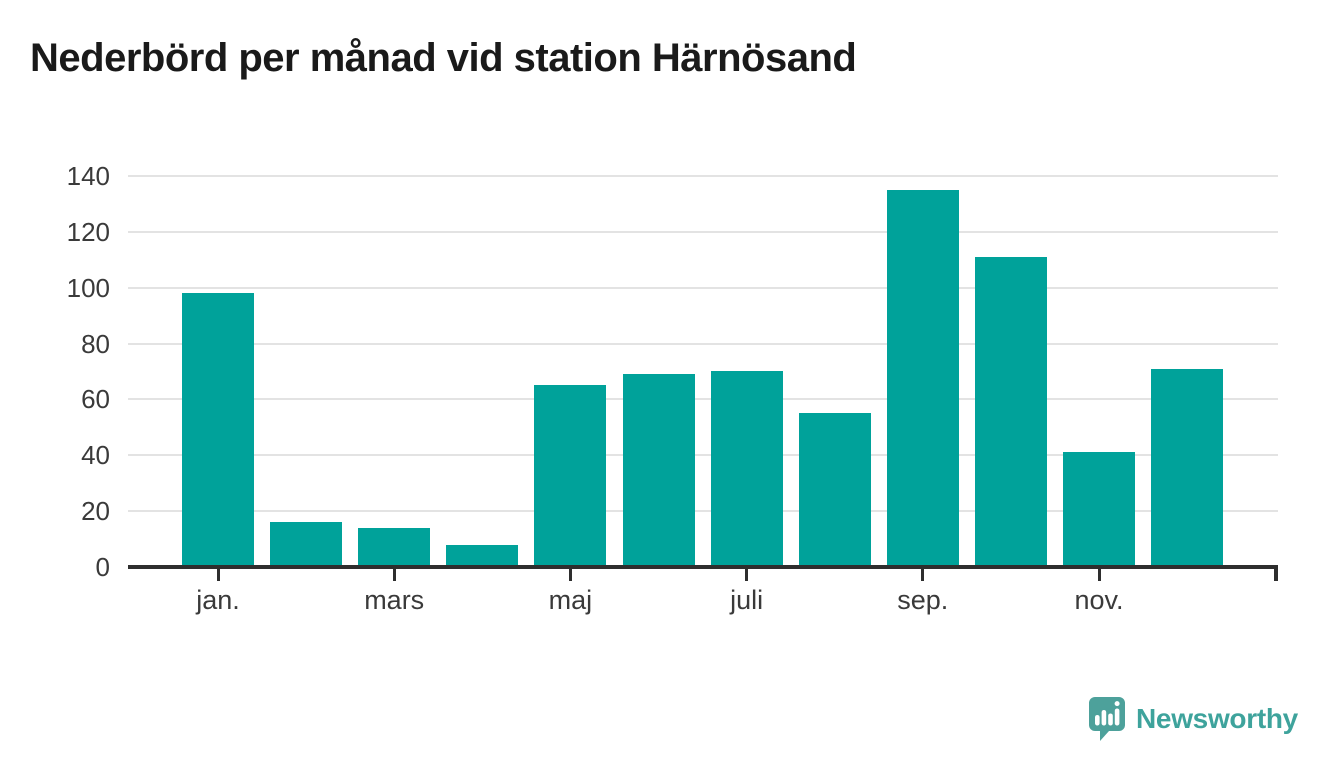 This screenshot has width=1340, height=771. What do you see at coordinates (1107, 719) in the screenshot?
I see `newsworthy-logo-icon` at bounding box center [1107, 719].